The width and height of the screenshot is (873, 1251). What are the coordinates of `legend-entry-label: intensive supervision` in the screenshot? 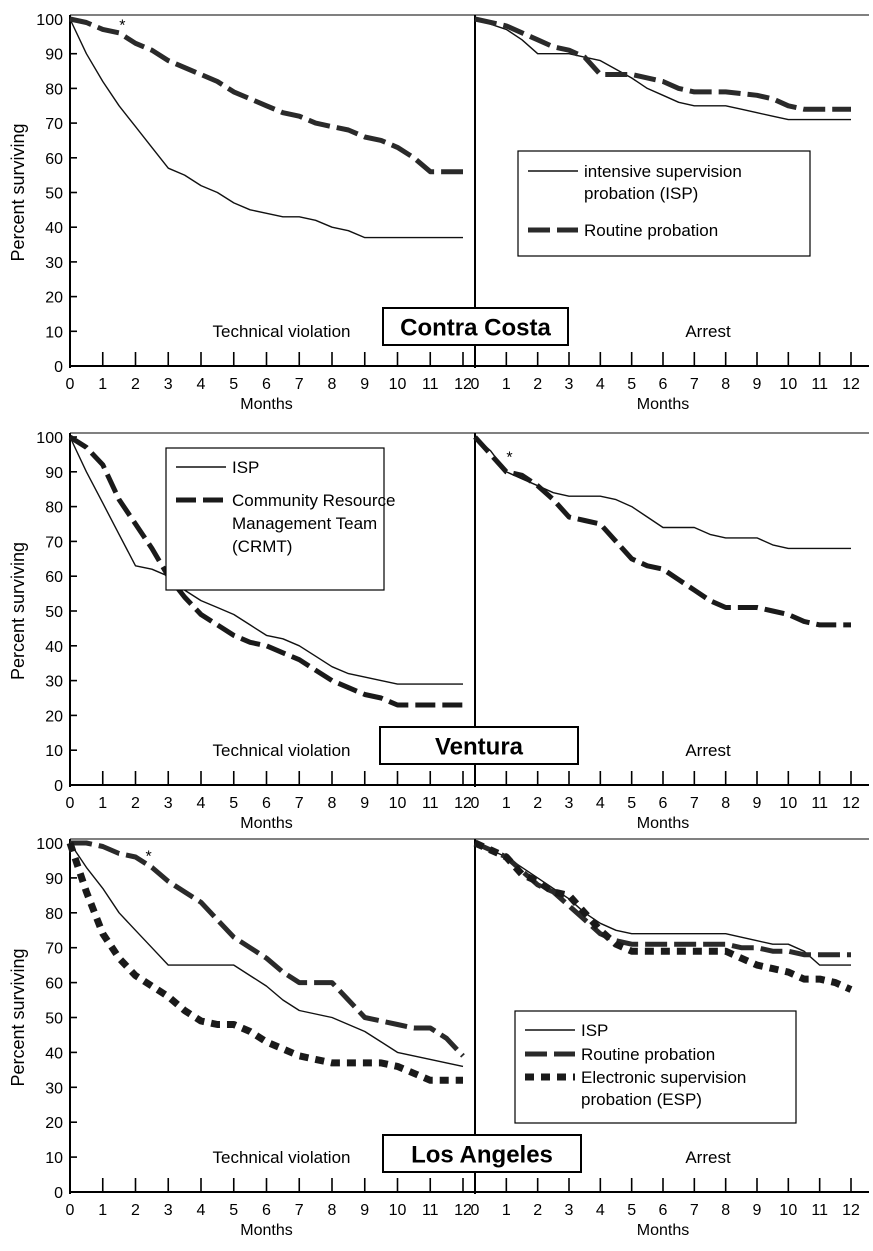 It's located at (663, 171).